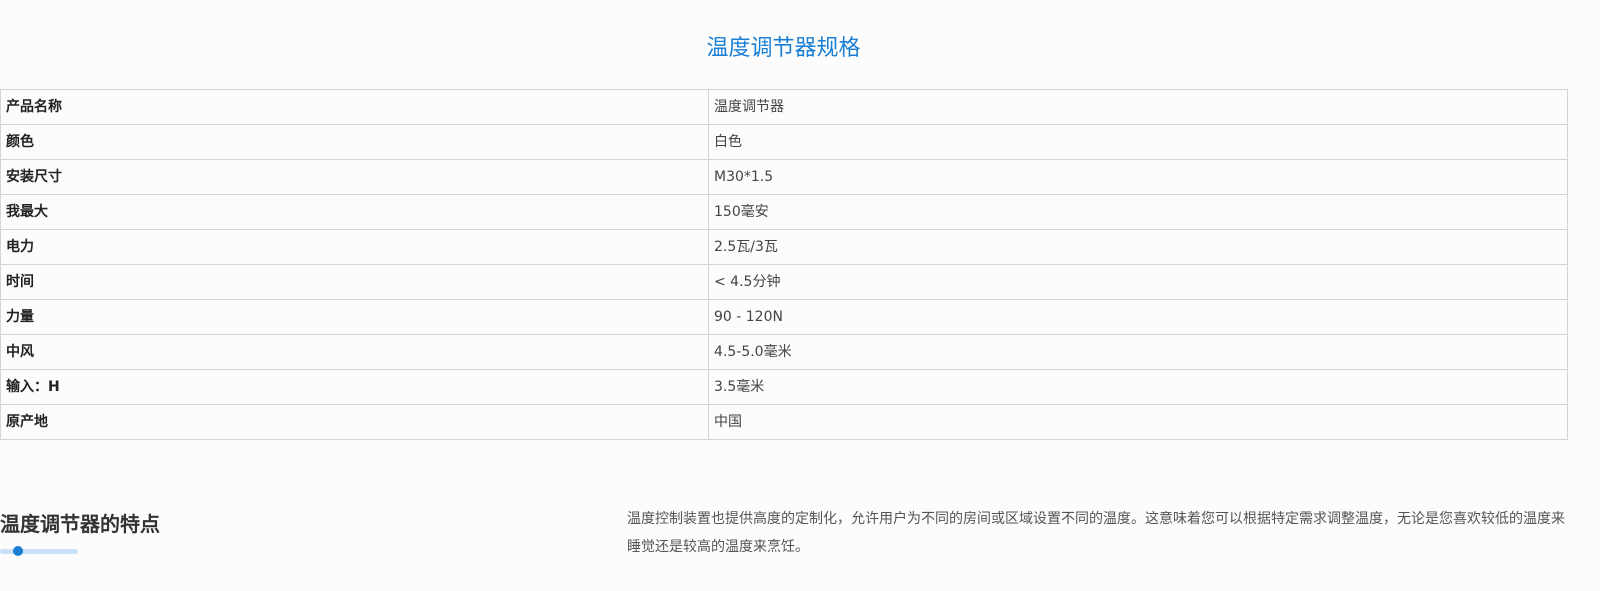  I want to click on page-title: 温度调节器规格, so click(783, 48).